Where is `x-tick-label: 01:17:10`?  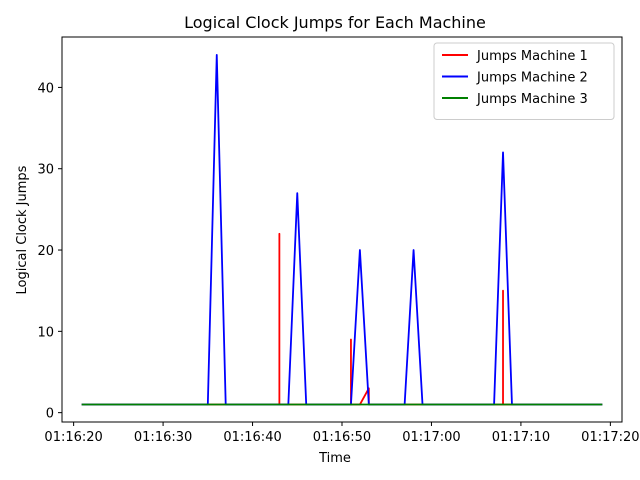
x-tick-label: 01:17:10 is located at coordinates (521, 437).